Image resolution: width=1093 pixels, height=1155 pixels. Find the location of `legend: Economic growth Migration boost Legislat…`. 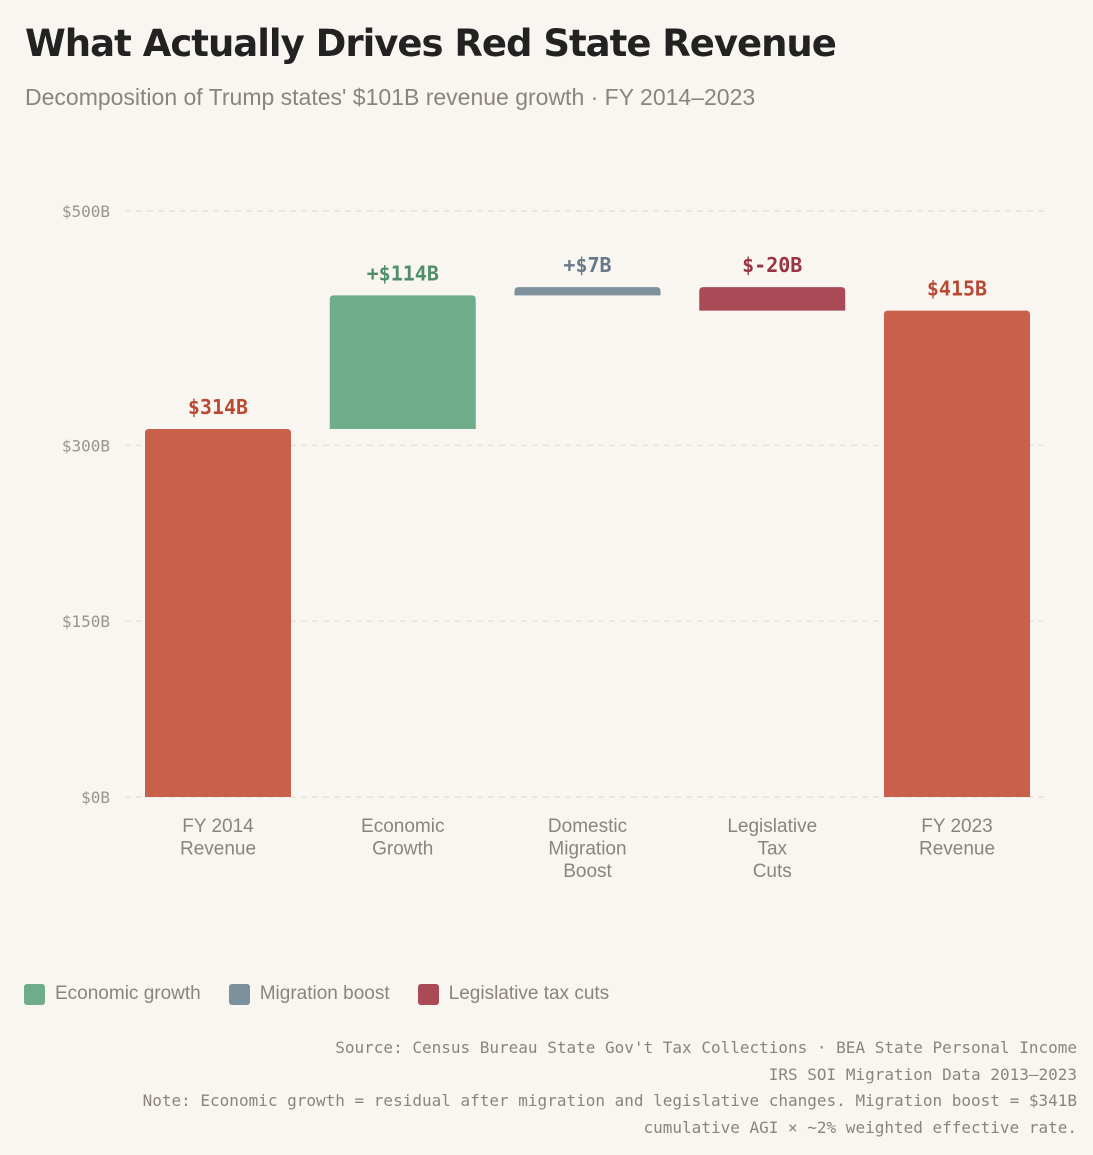

legend: Economic growth Migration boost Legislat… is located at coordinates (316, 994).